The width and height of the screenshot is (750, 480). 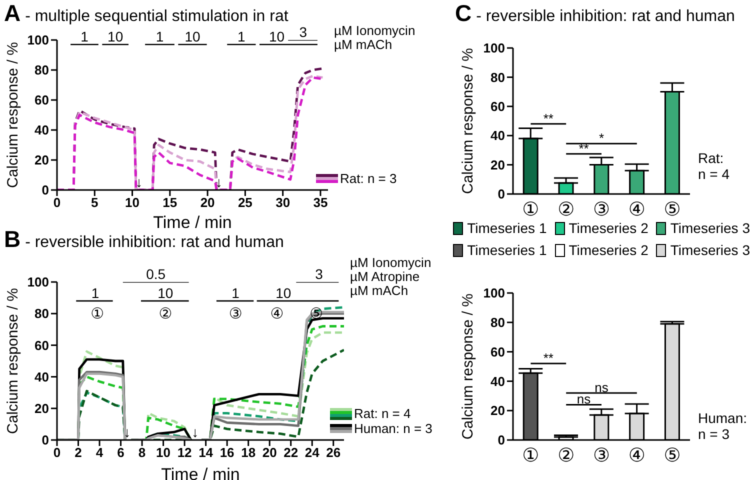 What do you see at coordinates (382, 413) in the screenshot?
I see `legend-label: Rat: n = 4` at bounding box center [382, 413].